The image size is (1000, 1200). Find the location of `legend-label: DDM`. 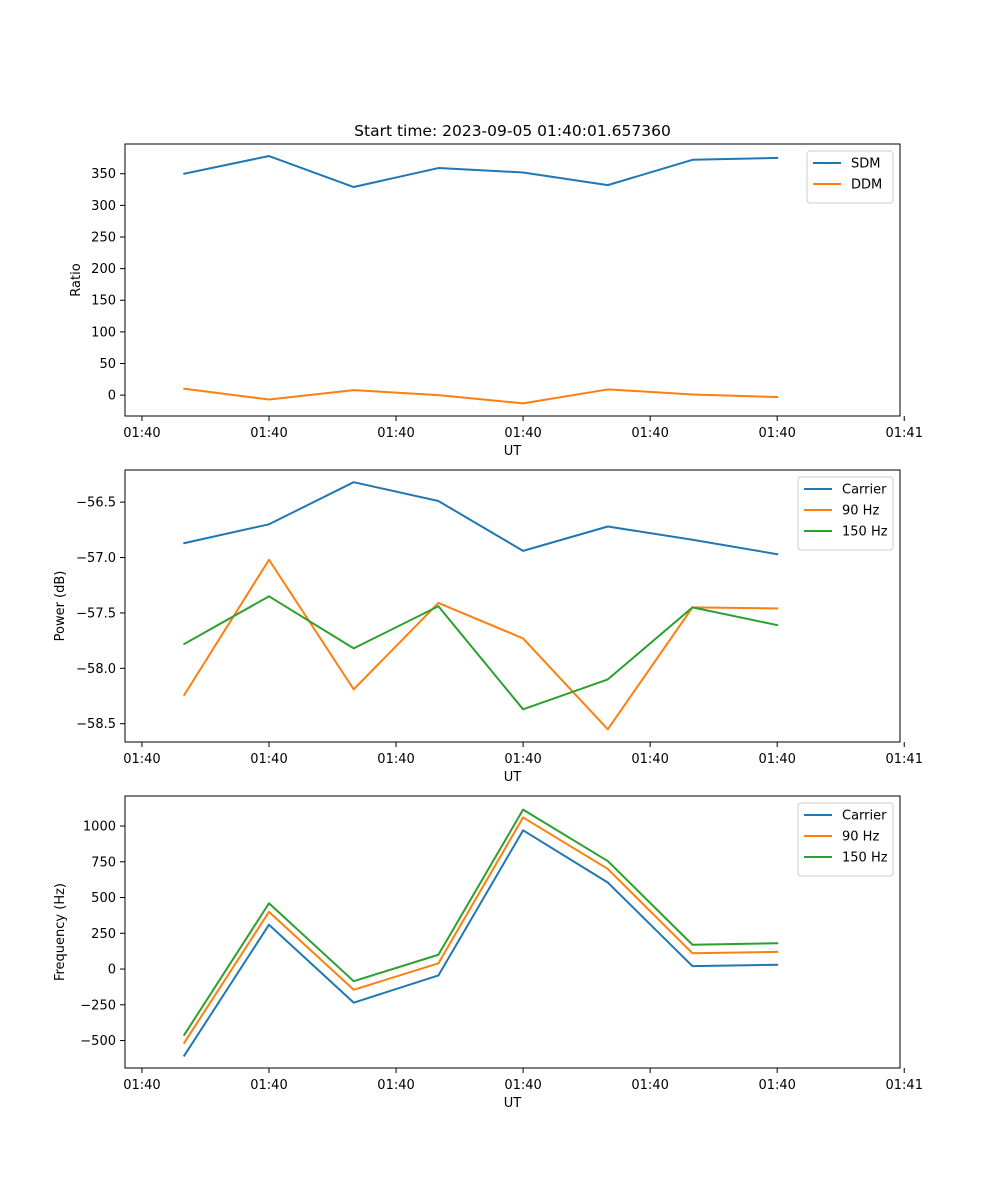

legend-label: DDM is located at coordinates (866, 185).